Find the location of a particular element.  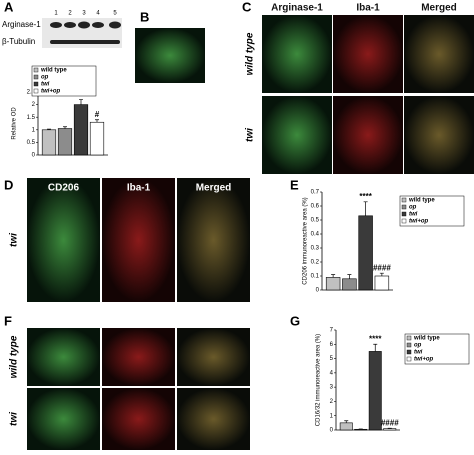

y-tick-label: 0.4 is located at coordinates (315, 235).